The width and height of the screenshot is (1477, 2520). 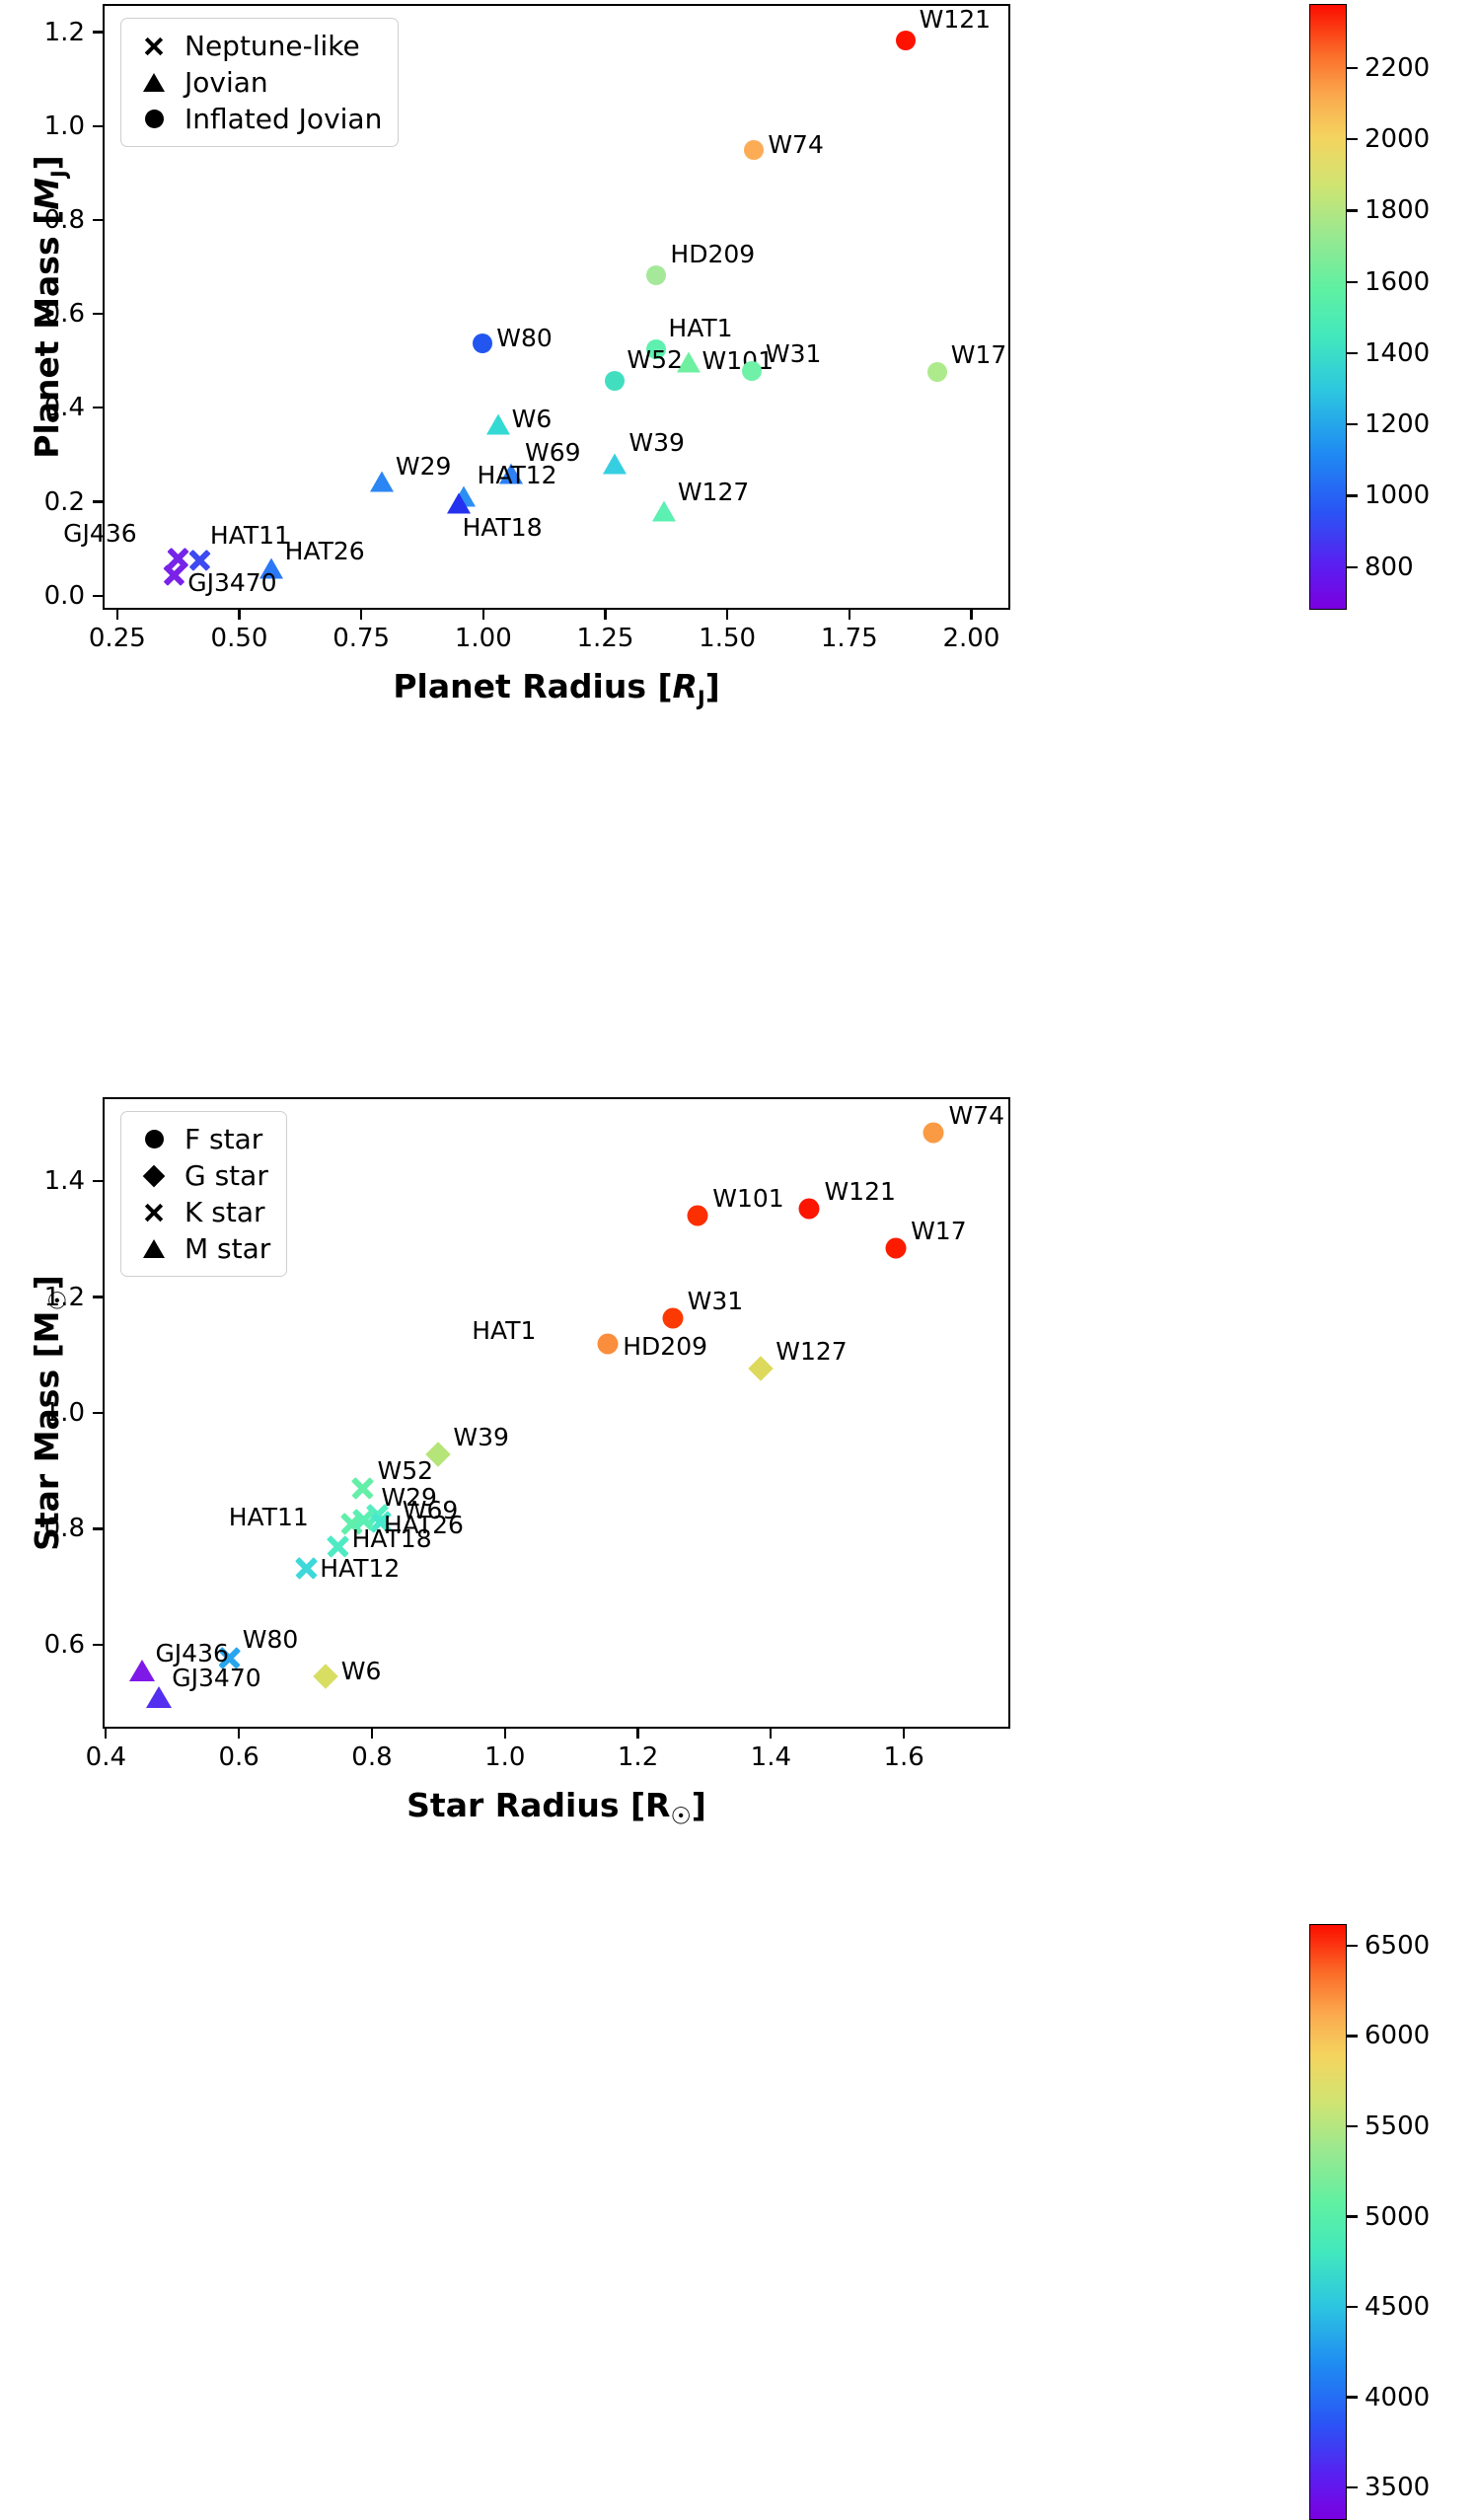 What do you see at coordinates (225, 1212) in the screenshot?
I see `legend-item-label: K star` at bounding box center [225, 1212].